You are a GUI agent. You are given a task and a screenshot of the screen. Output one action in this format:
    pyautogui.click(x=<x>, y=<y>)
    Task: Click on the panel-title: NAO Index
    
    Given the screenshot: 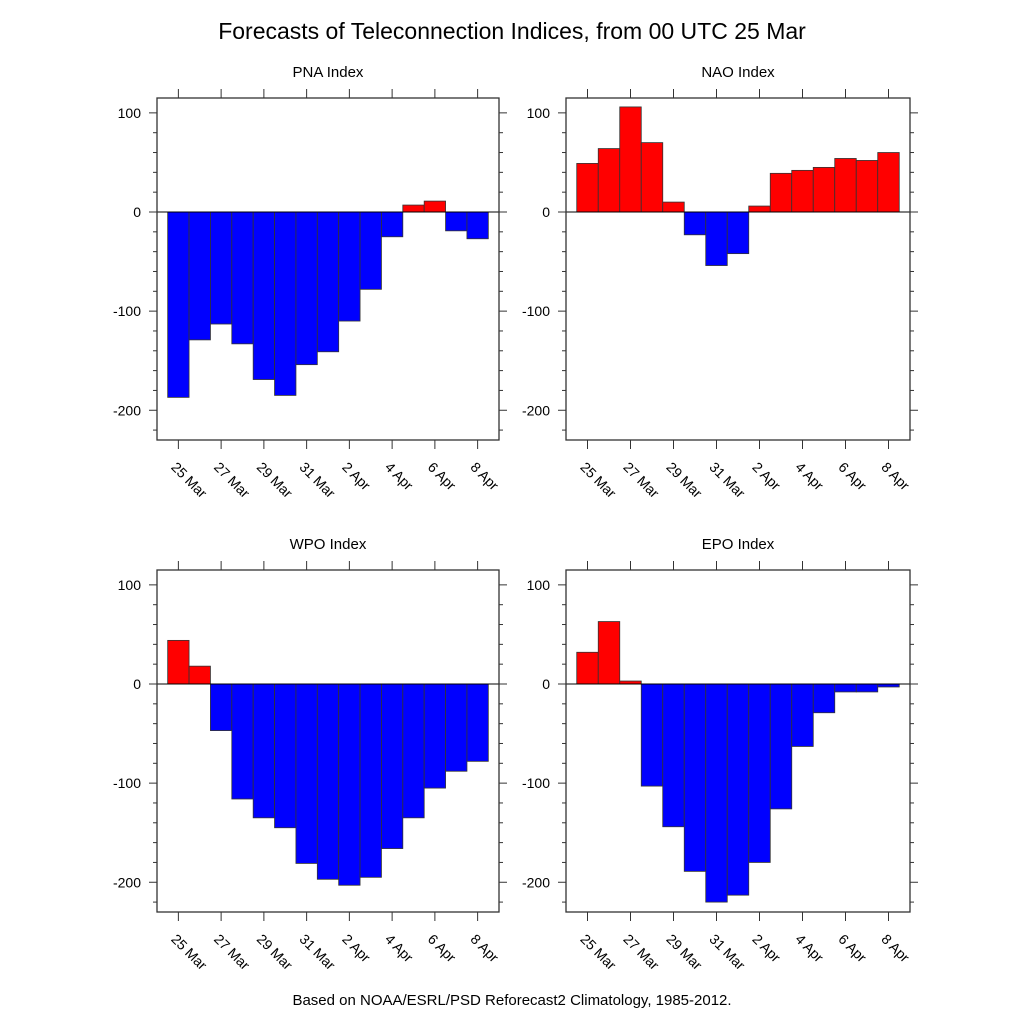 What is the action you would take?
    pyautogui.click(x=738, y=72)
    